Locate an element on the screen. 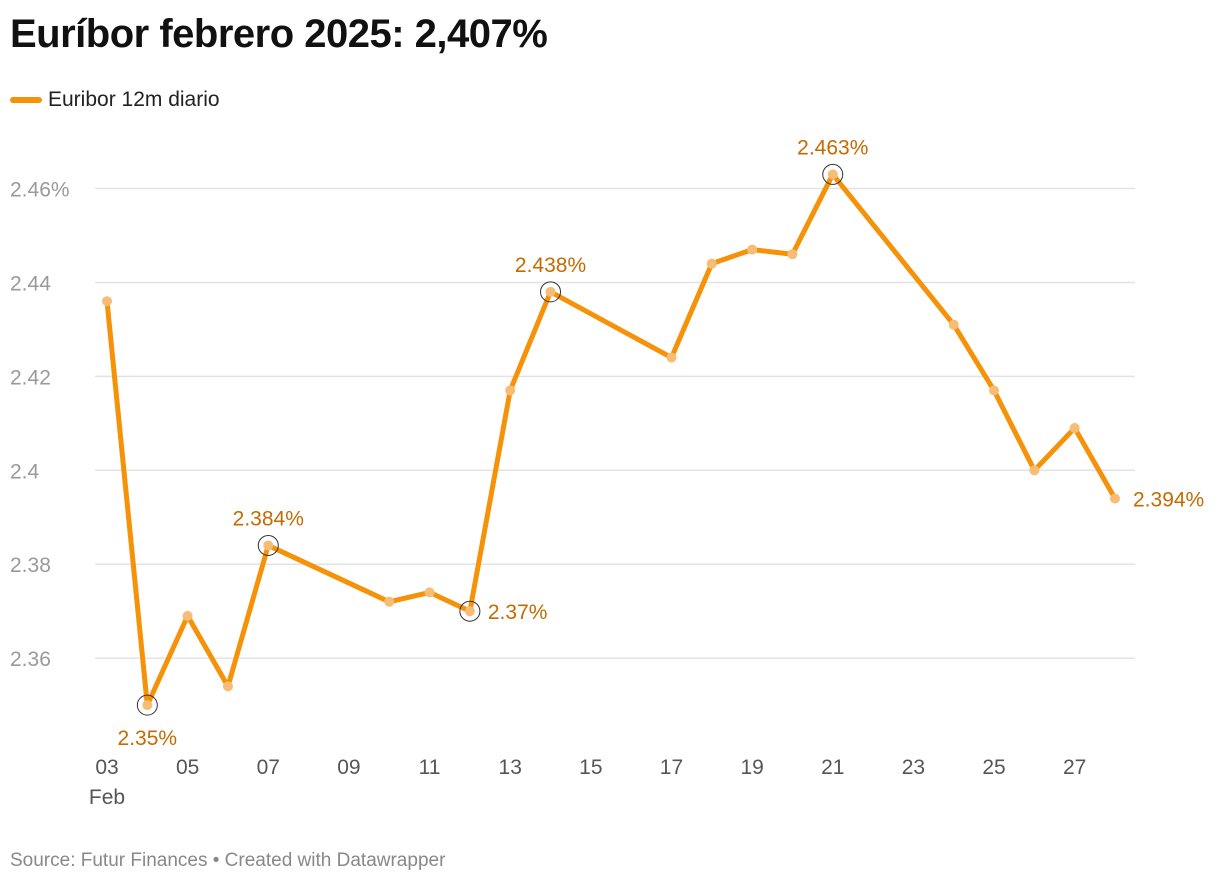  y-tick-label: 2.36 is located at coordinates (30, 659).